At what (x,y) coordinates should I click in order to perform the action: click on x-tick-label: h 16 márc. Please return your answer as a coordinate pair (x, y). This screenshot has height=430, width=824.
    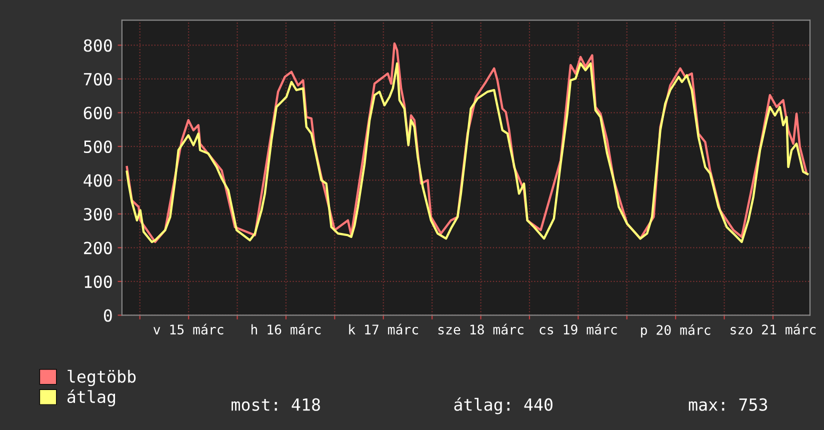
    Looking at the image, I should click on (286, 329).